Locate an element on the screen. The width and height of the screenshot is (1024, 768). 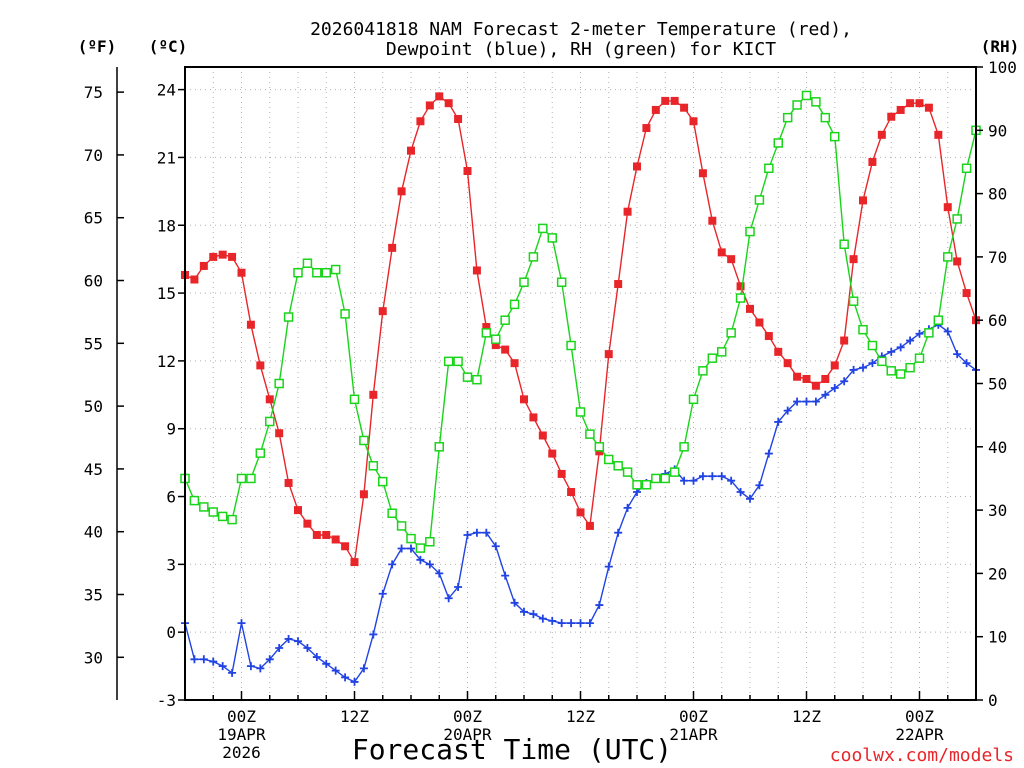
fahrenheit-tick-label: 35 is located at coordinates (93, 595).